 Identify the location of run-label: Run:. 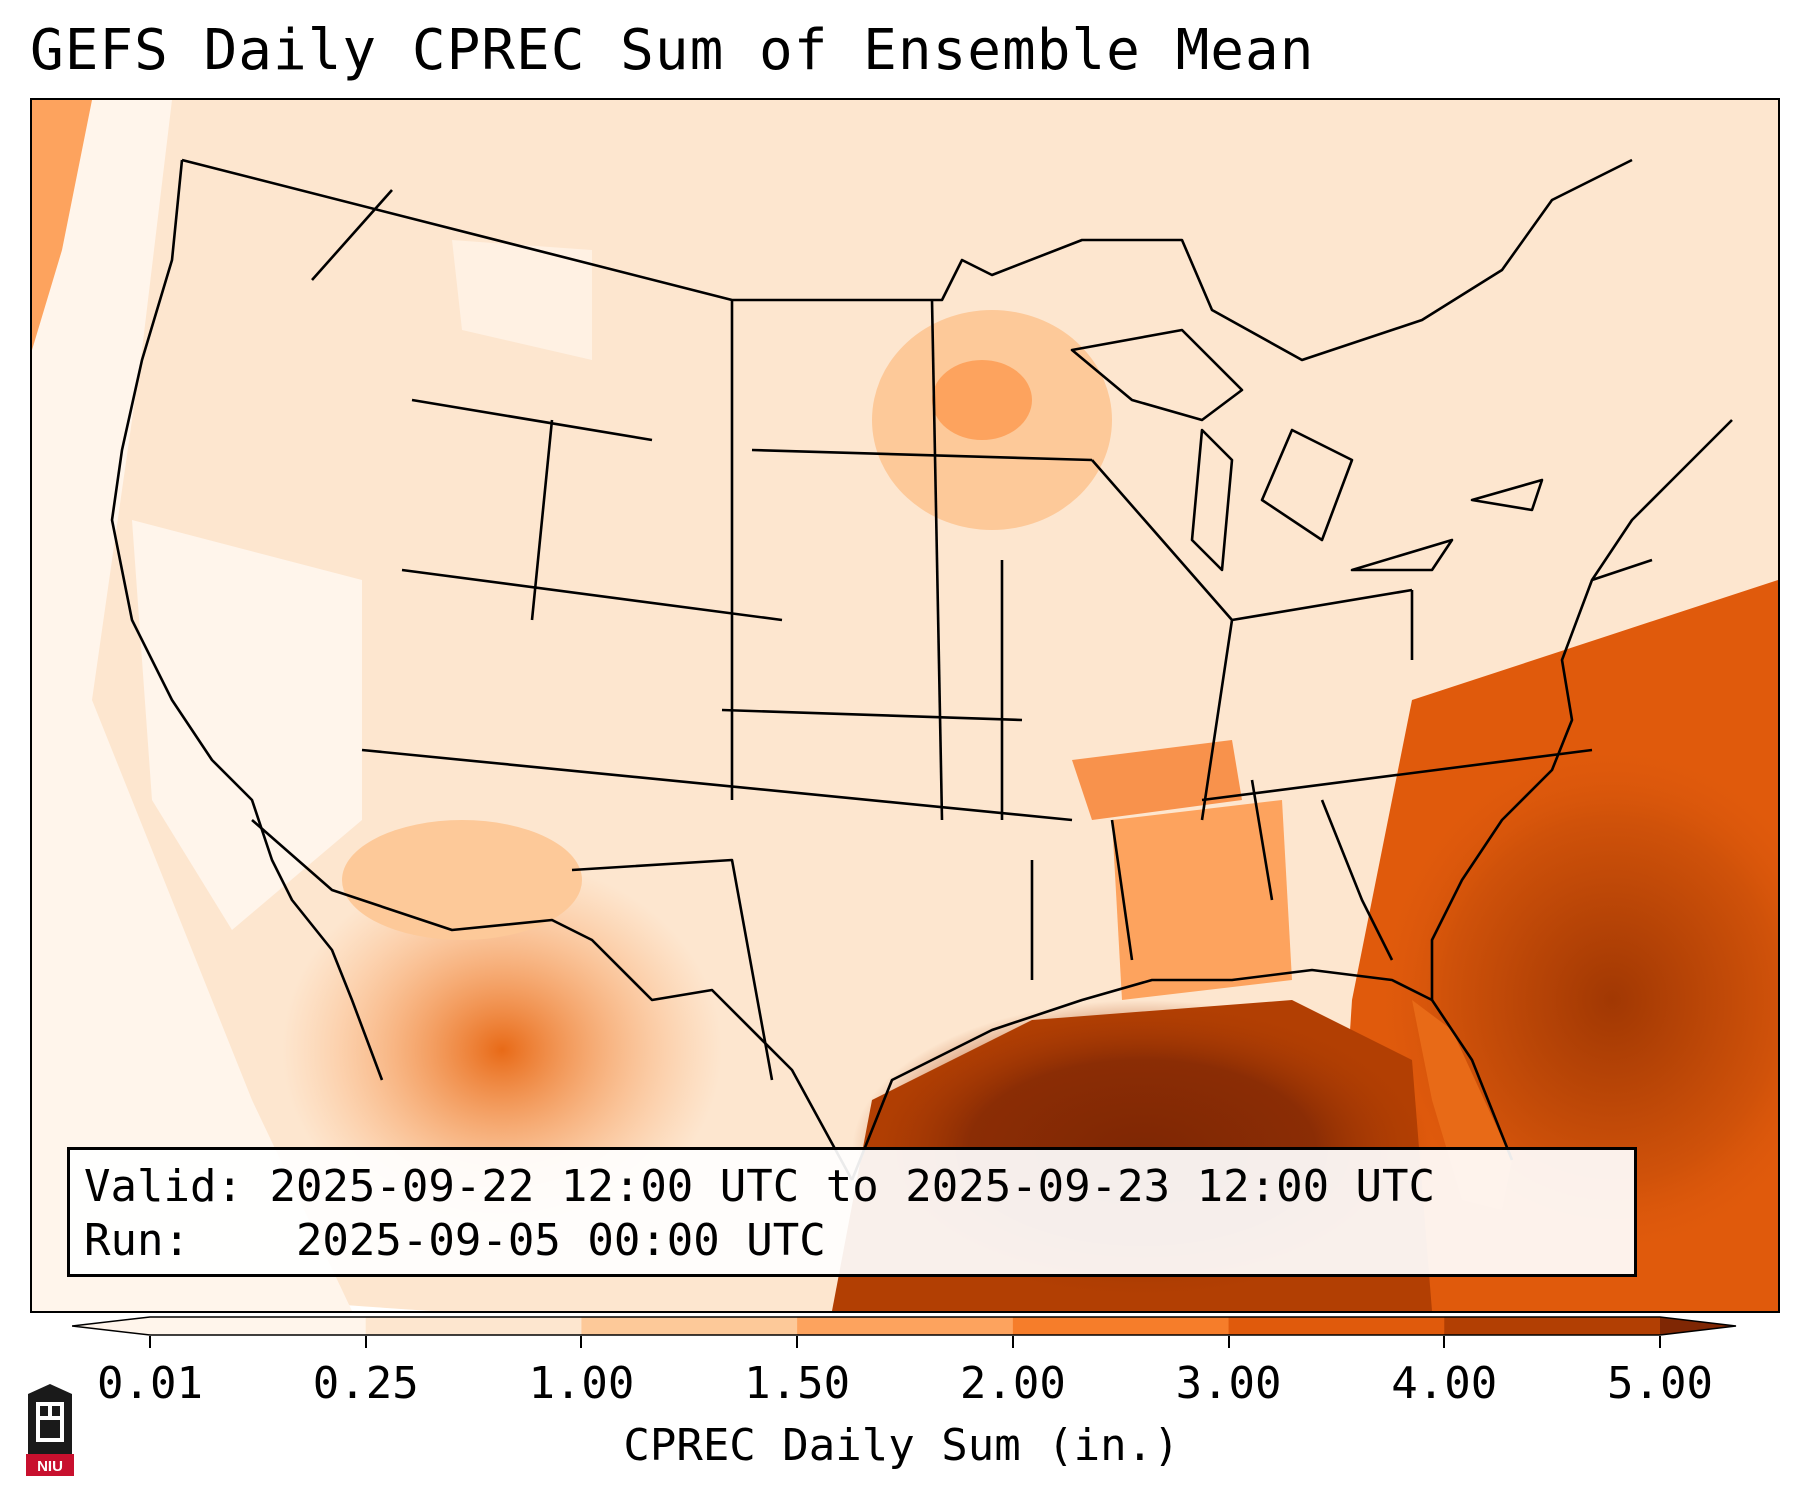
(137, 1240).